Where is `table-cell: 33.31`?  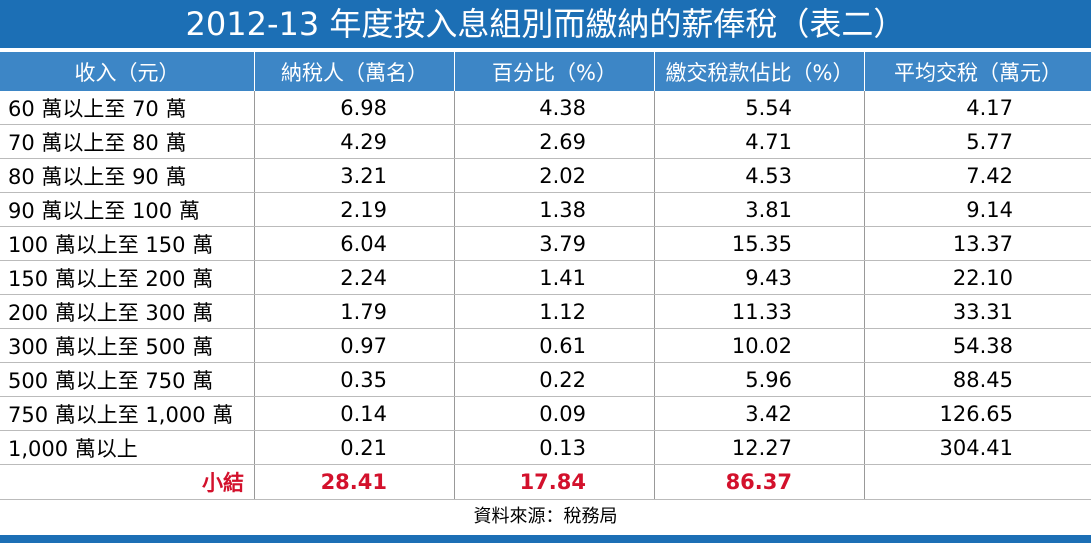
table-cell: 33.31 is located at coordinates (982, 311).